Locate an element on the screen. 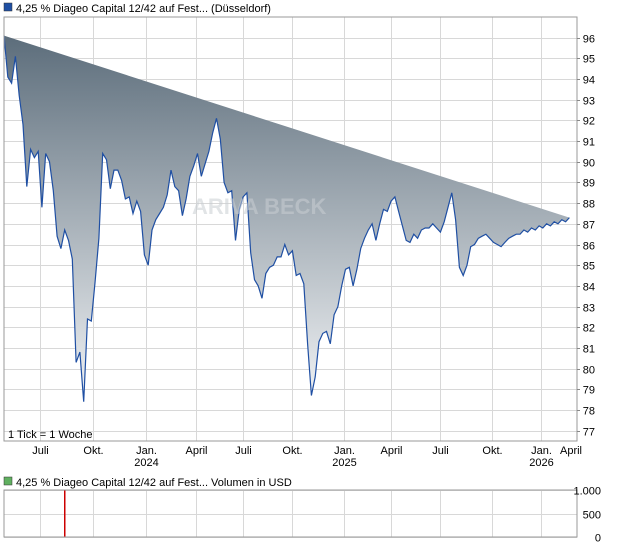 This screenshot has height=546, width=620. y-tick-label: 88 is located at coordinates (589, 205).